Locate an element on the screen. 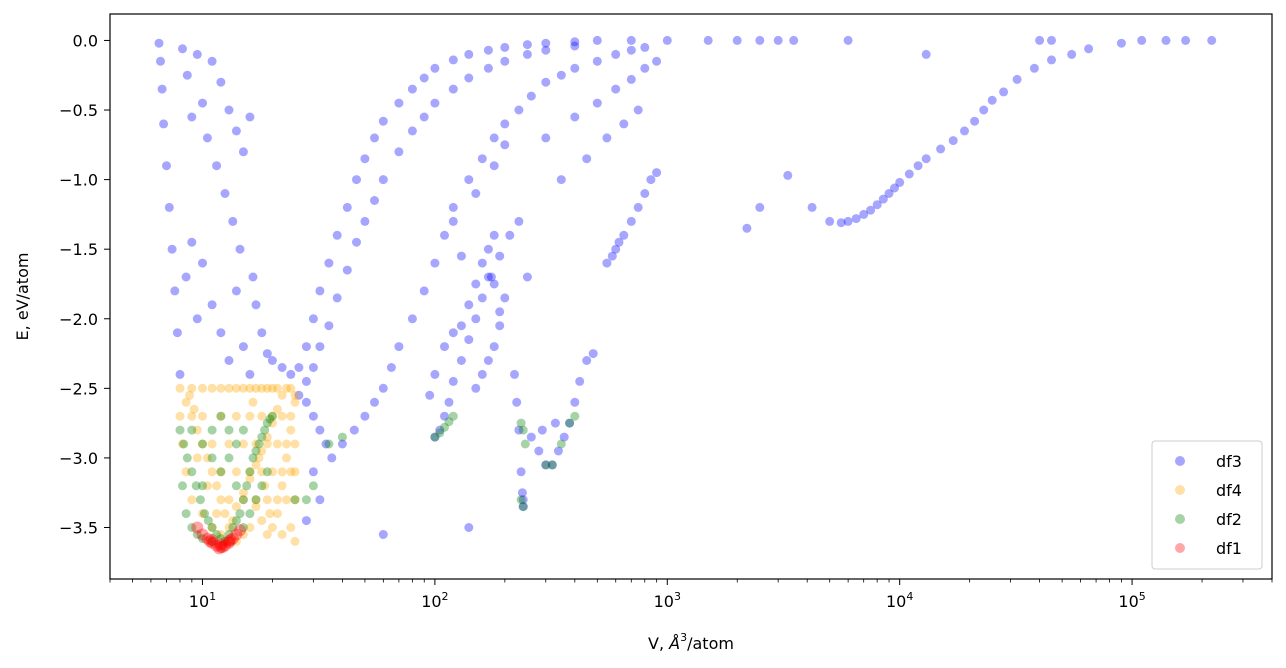 Image resolution: width=1286 pixels, height=668 pixels. y-tick-label: −2.5 is located at coordinates (78, 388).